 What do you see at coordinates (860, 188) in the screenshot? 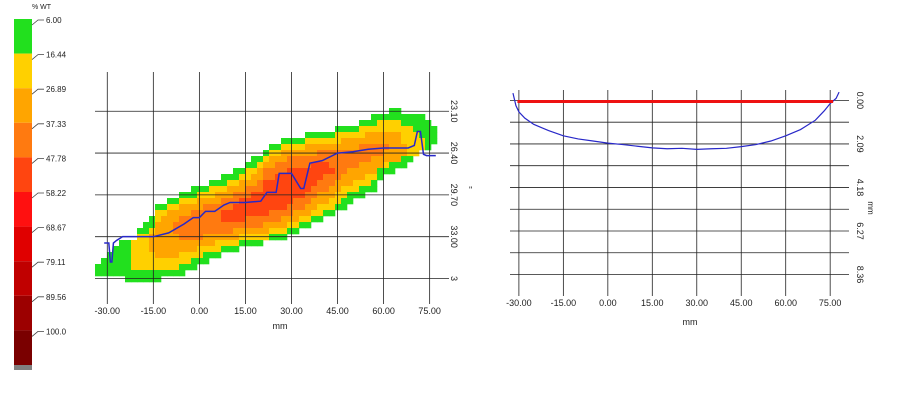
I see `profile-y-ticks: 0.00 2.09 4.18 6.27 8.36` at bounding box center [860, 188].